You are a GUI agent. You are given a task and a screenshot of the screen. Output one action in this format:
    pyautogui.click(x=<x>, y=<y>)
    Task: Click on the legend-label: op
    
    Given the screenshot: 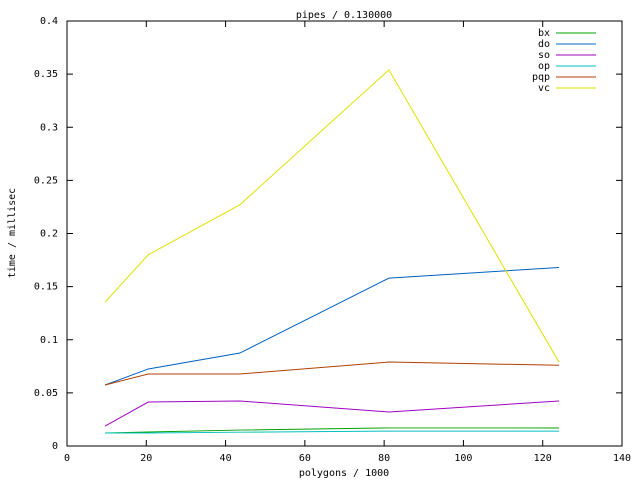 What is the action you would take?
    pyautogui.click(x=544, y=66)
    